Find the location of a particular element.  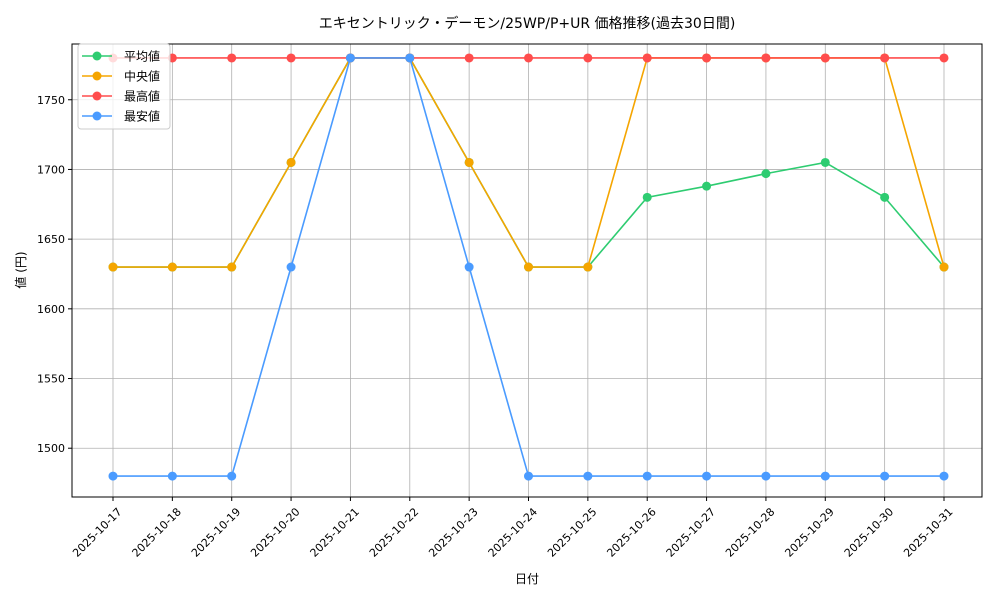

y-tick-label: 1700 is located at coordinates (51, 169).